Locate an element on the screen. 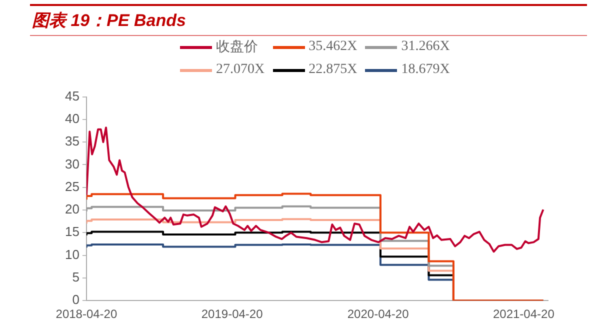  y-tick-label: 25 is located at coordinates (72, 186).